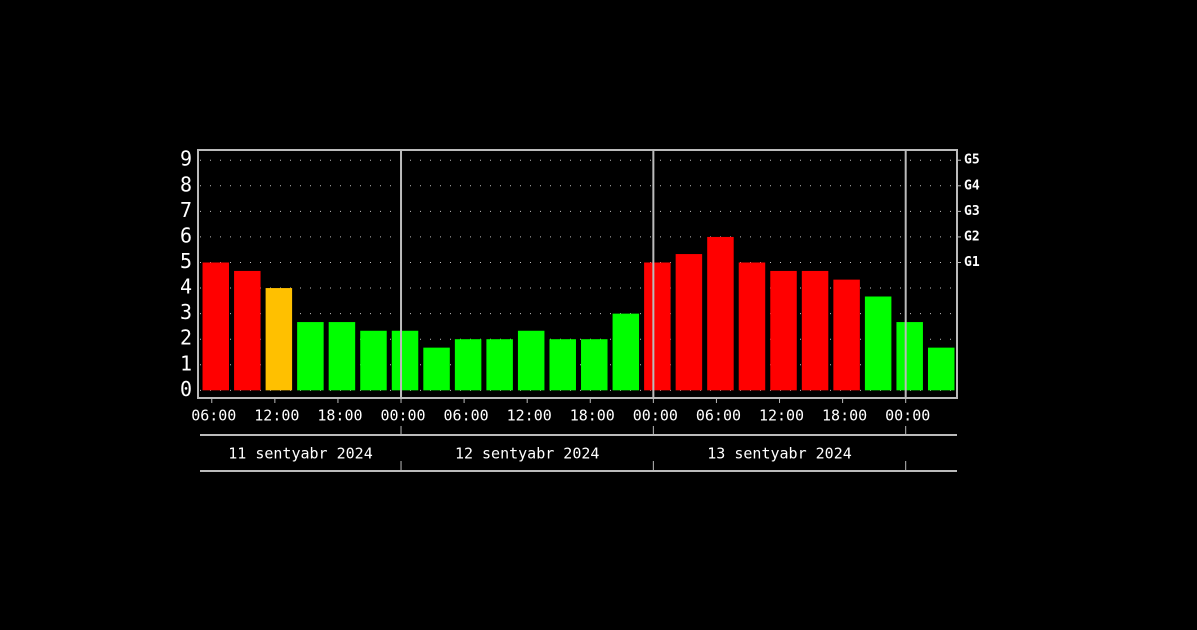 This screenshot has width=1197, height=630. Describe the element at coordinates (186, 287) in the screenshot. I see `y-tick-label: 4` at that location.